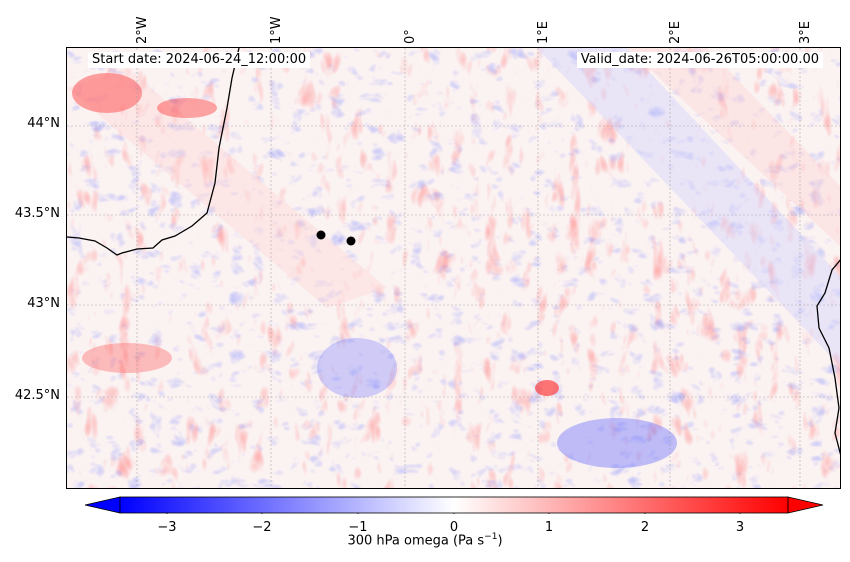 This screenshot has height=562, width=850. I want to click on lat-tick: 43.5°N, so click(37, 213).